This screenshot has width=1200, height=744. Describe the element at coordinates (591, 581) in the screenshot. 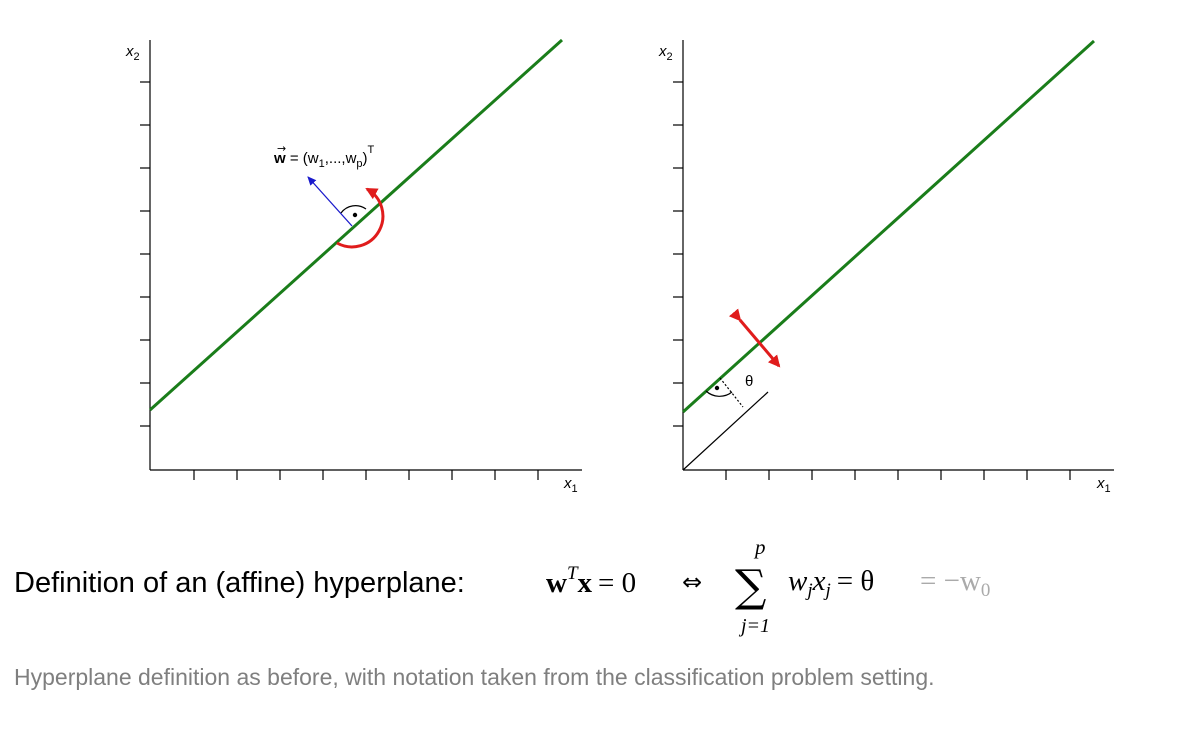

I see `formula-wTx: wTx = 0` at that location.